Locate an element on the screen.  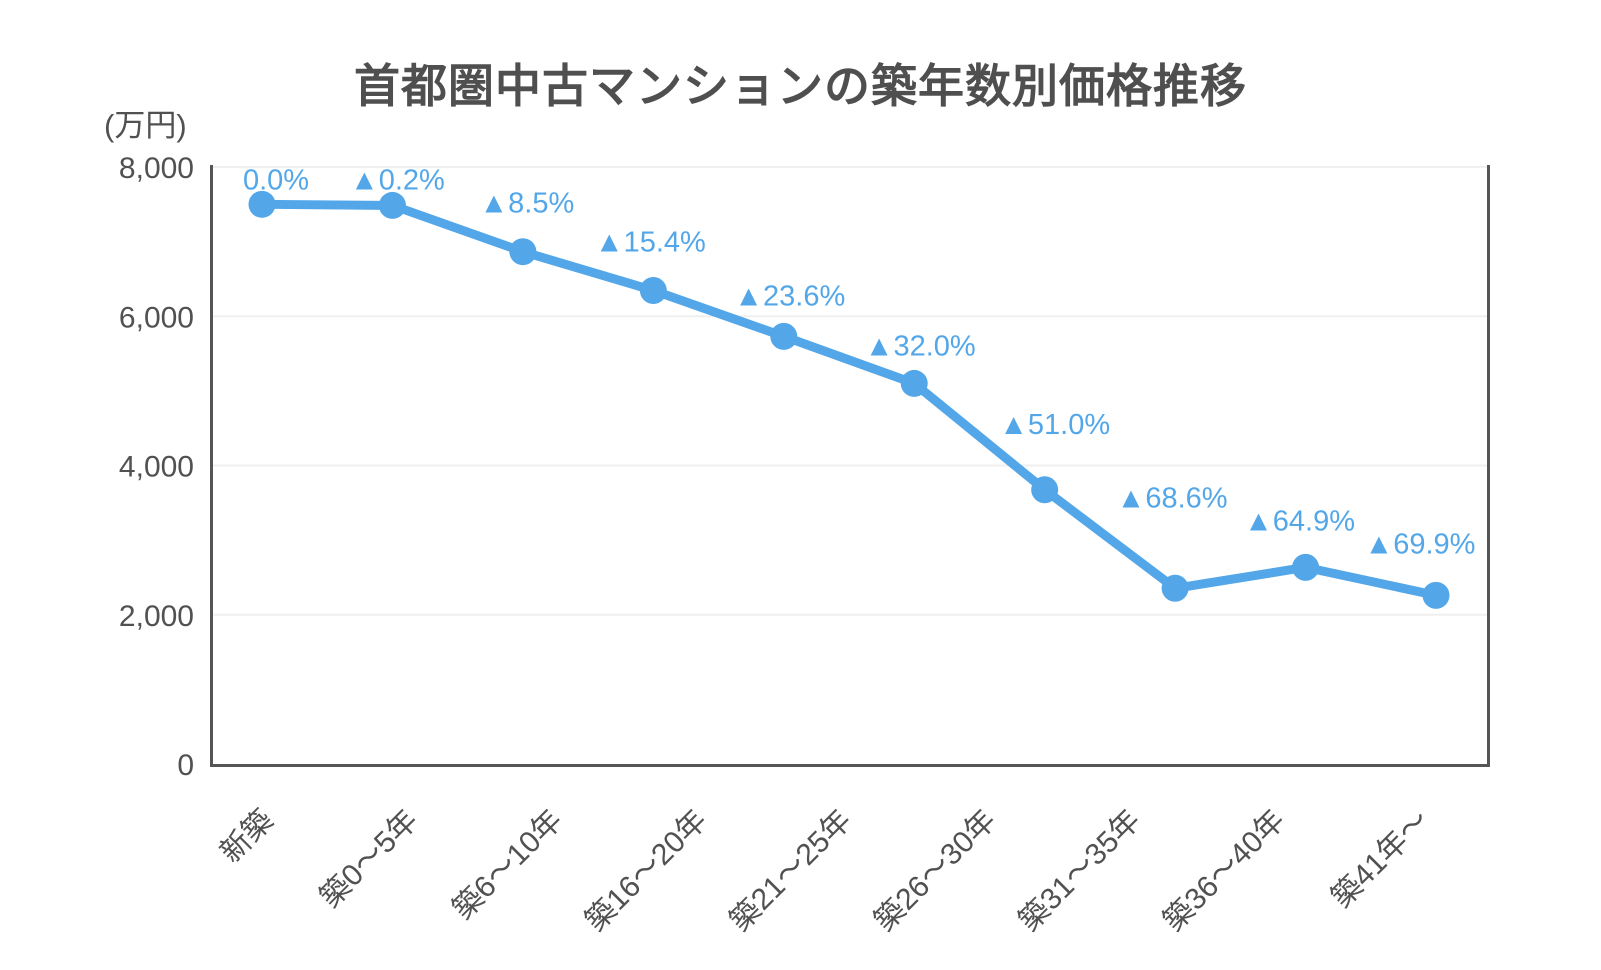
x-tick-label: 築31〜35年 is located at coordinates (1080, 871).